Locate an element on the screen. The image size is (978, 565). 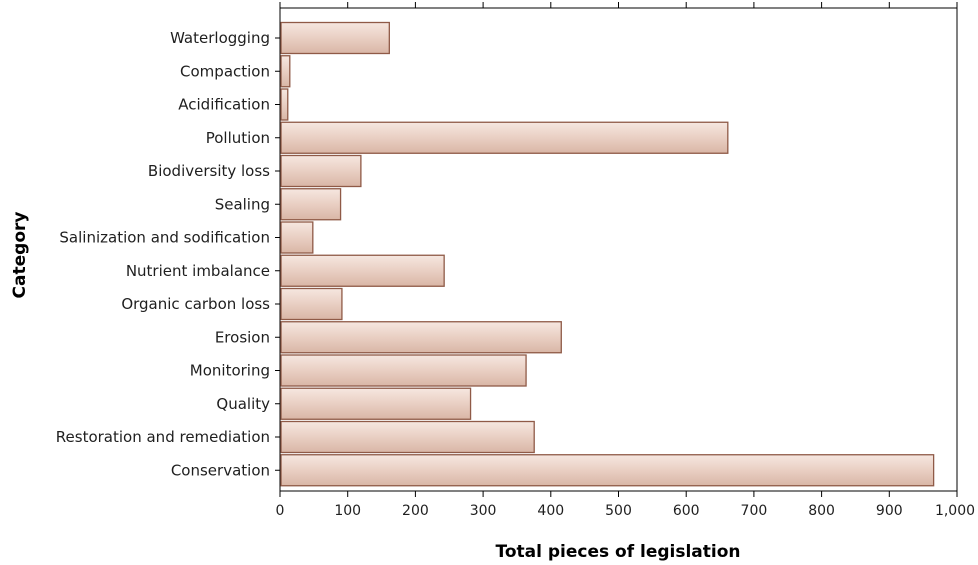
x-tick-label-700: 700 is located at coordinates (754, 511).